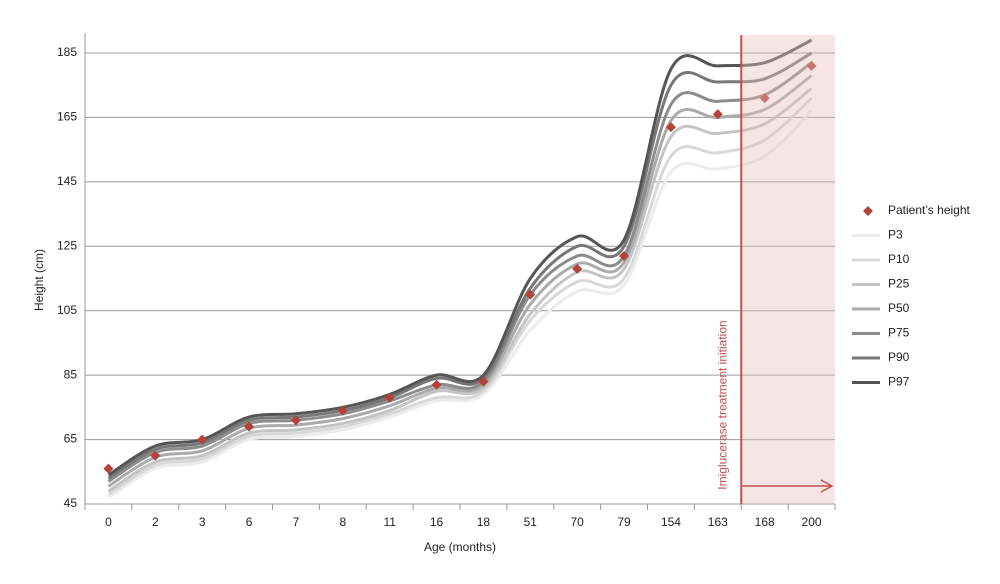  I want to click on y-tick-label: 185, so click(67, 52).